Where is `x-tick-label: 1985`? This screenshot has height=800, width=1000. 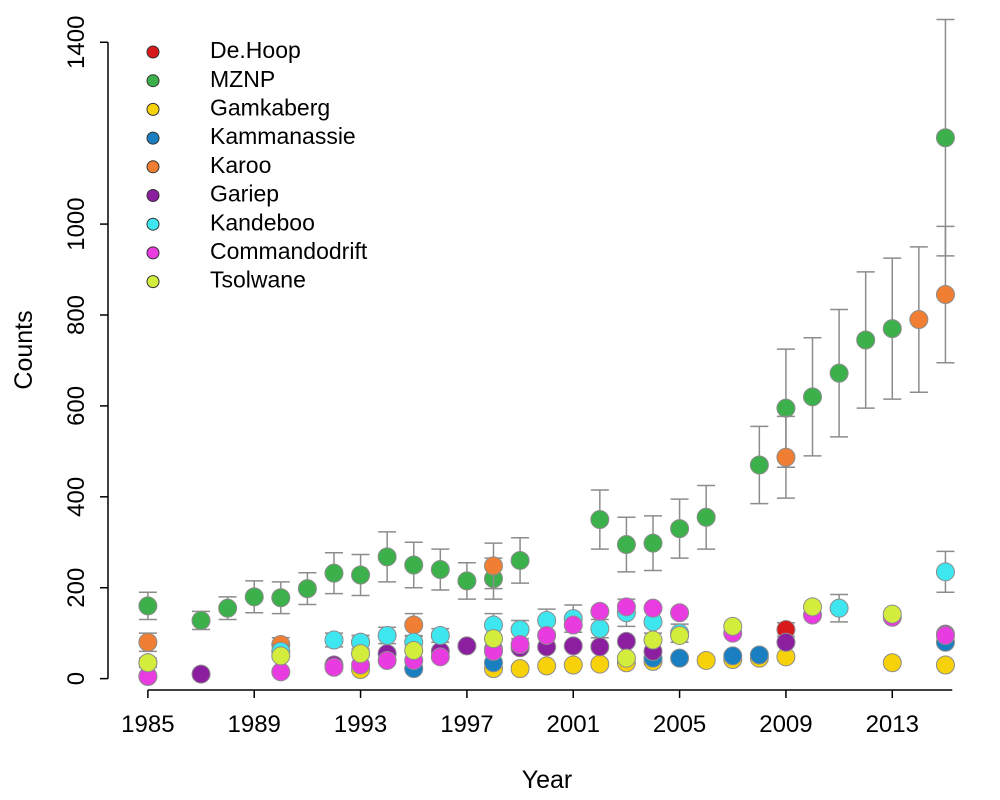
x-tick-label: 1985 is located at coordinates (147, 724).